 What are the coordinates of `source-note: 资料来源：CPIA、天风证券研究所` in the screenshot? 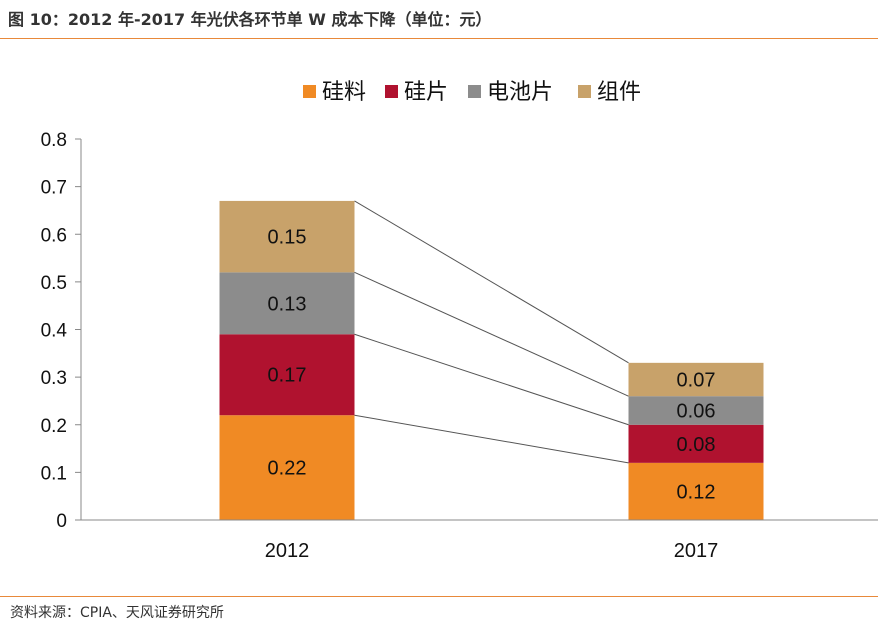 It's located at (117, 613).